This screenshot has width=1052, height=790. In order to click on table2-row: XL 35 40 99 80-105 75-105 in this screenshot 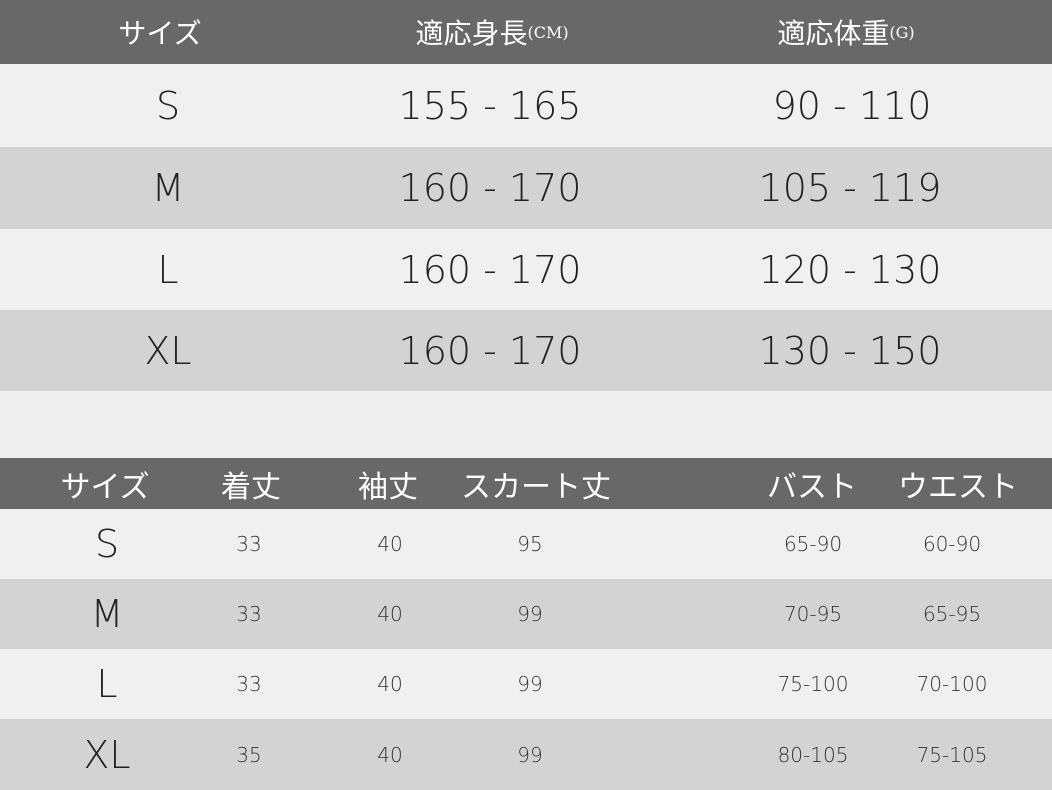, I will do `click(526, 754)`.